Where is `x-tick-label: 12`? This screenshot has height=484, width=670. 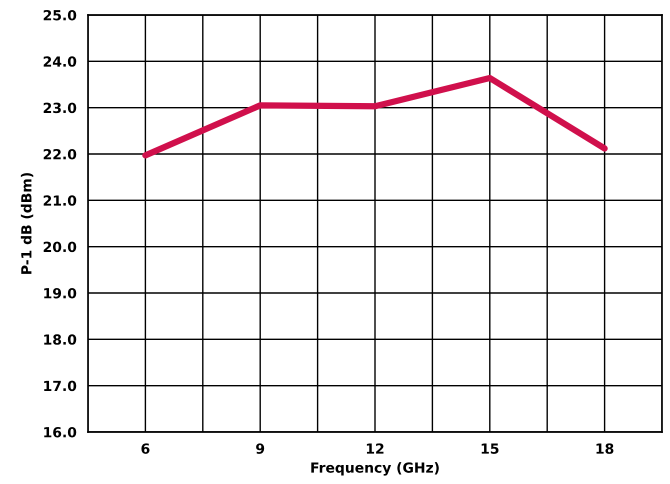
x-tick-label: 12 is located at coordinates (375, 448).